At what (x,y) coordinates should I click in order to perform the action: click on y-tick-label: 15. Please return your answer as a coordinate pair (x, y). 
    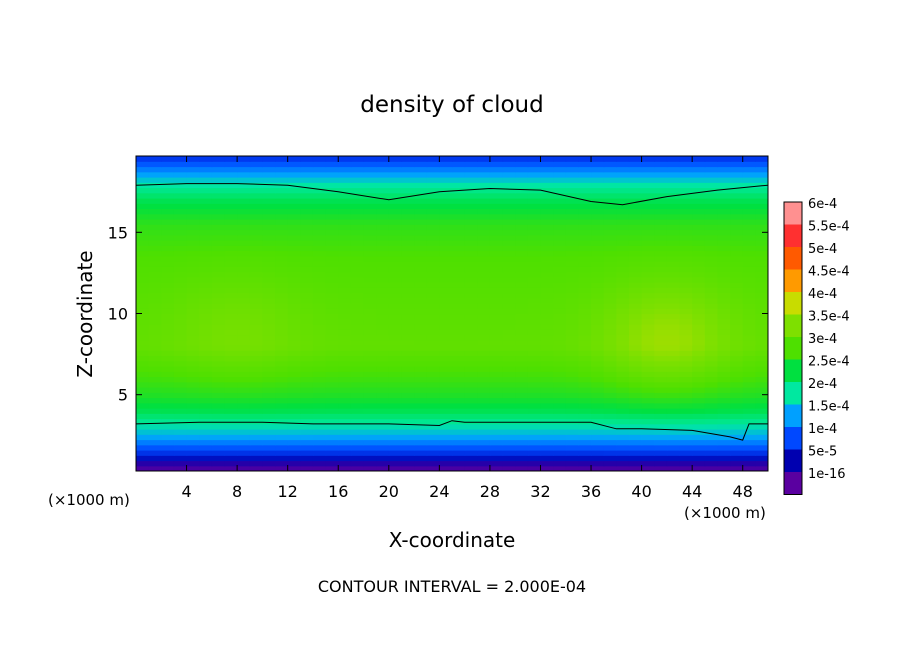
    Looking at the image, I should click on (118, 232).